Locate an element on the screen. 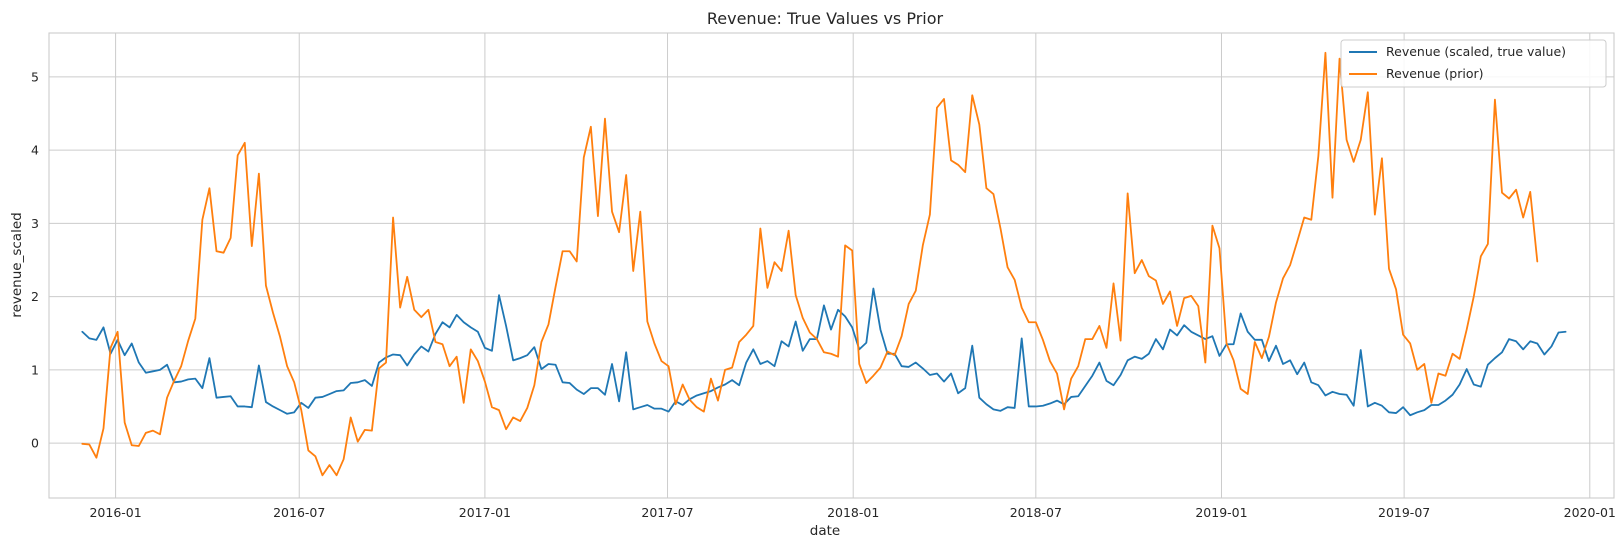  x-tick-label: 2016-01 is located at coordinates (115, 512).